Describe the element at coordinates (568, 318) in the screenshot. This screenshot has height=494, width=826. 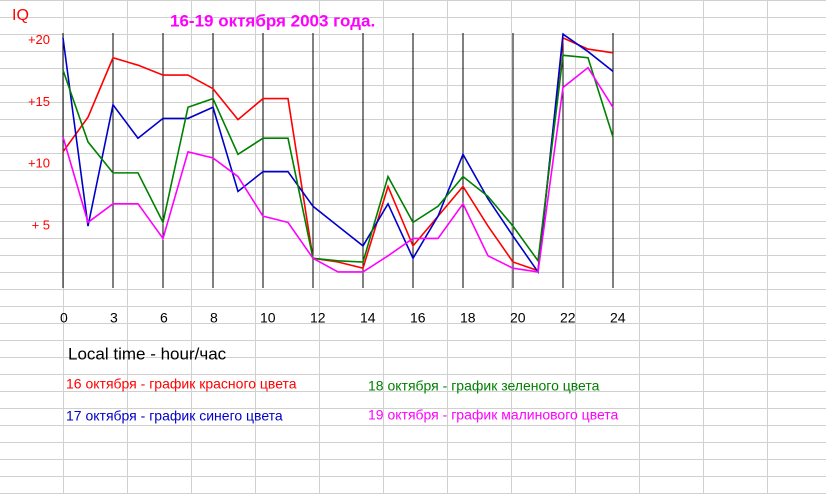
I see `x-tick-label: 22` at that location.